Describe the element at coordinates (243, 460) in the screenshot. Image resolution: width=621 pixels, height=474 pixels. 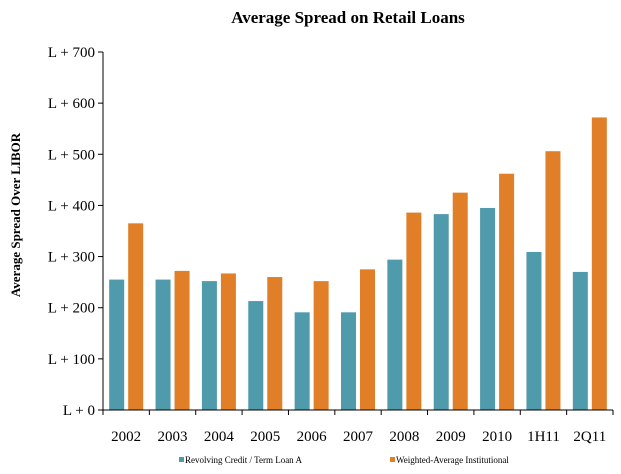
I see `legend-label: Revolving Credit / Term Loan A` at that location.